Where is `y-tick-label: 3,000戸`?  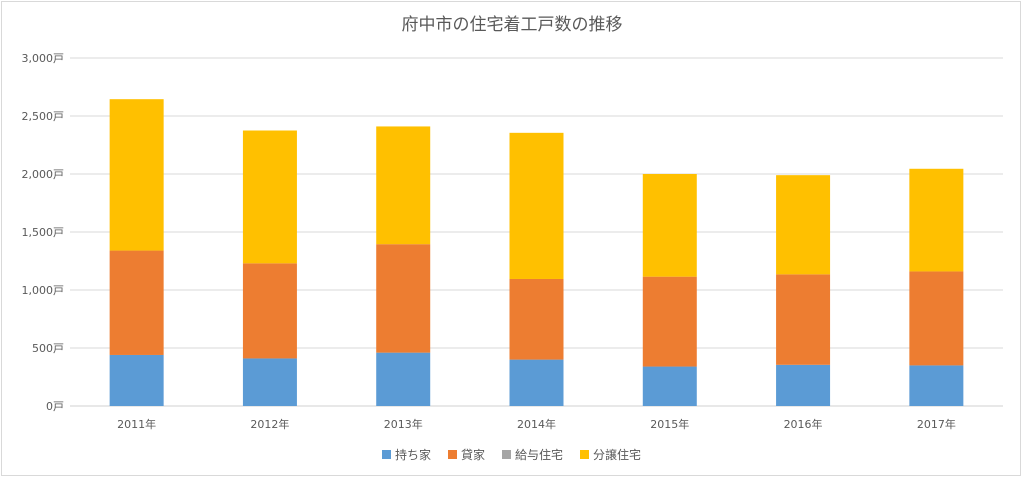 y-tick-label: 3,000戸 is located at coordinates (43, 58).